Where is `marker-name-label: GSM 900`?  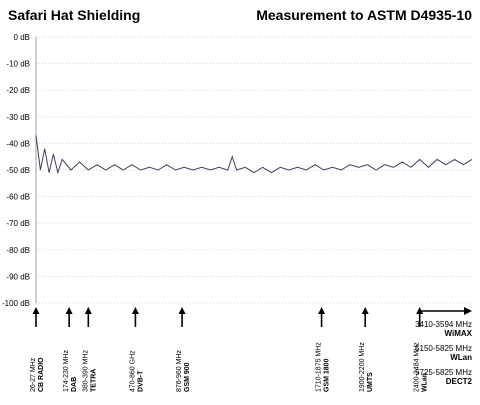 marker-name-label: GSM 900 is located at coordinates (187, 377).